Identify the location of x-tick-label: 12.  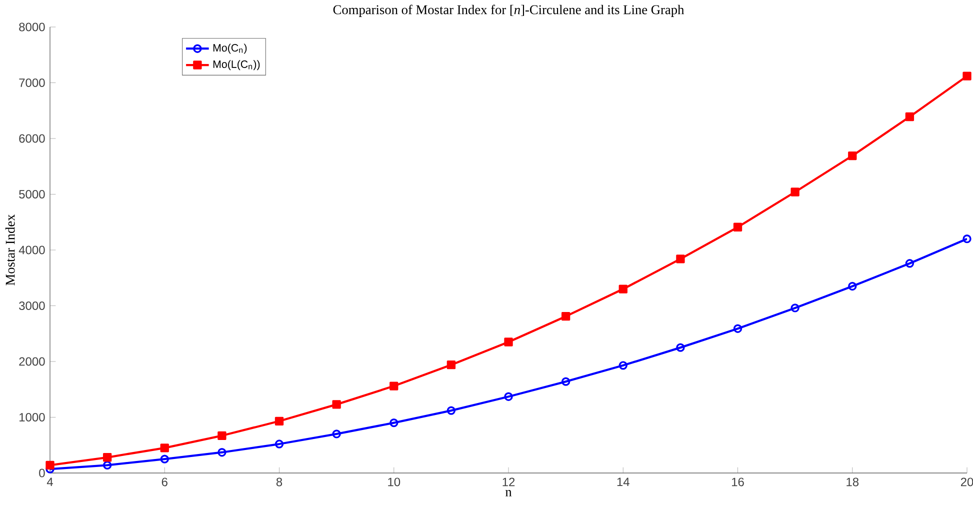
(508, 482).